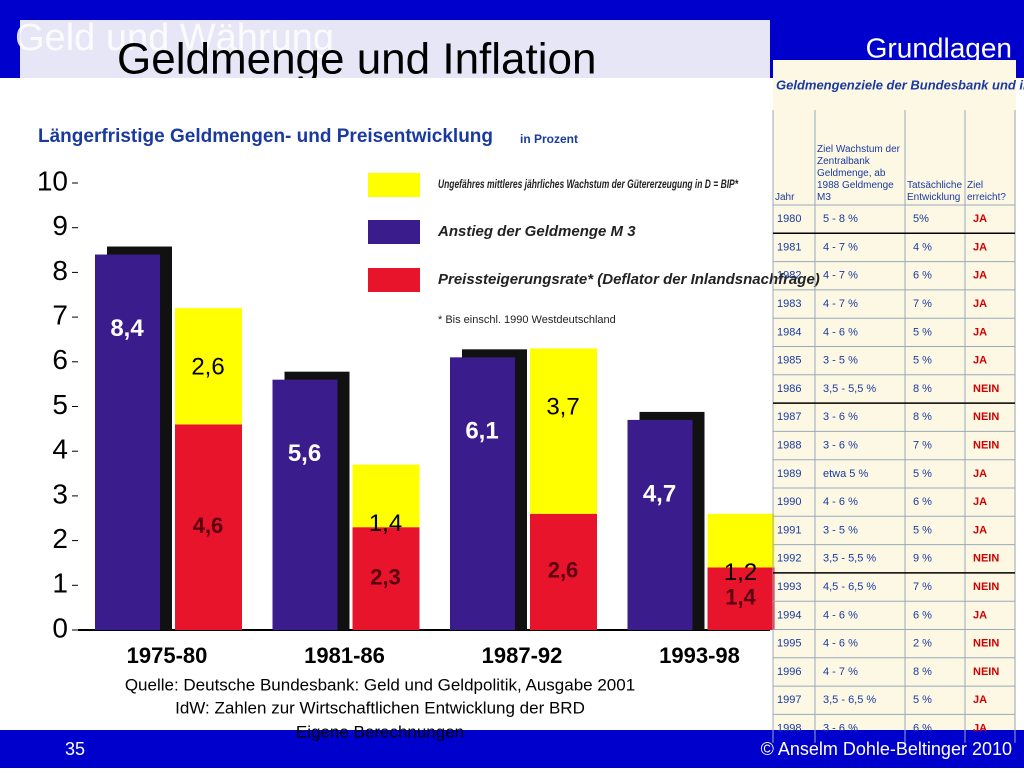 The height and width of the screenshot is (773, 1024). What do you see at coordinates (986, 191) in the screenshot?
I see `header-text: Ziel erreicht?` at bounding box center [986, 191].